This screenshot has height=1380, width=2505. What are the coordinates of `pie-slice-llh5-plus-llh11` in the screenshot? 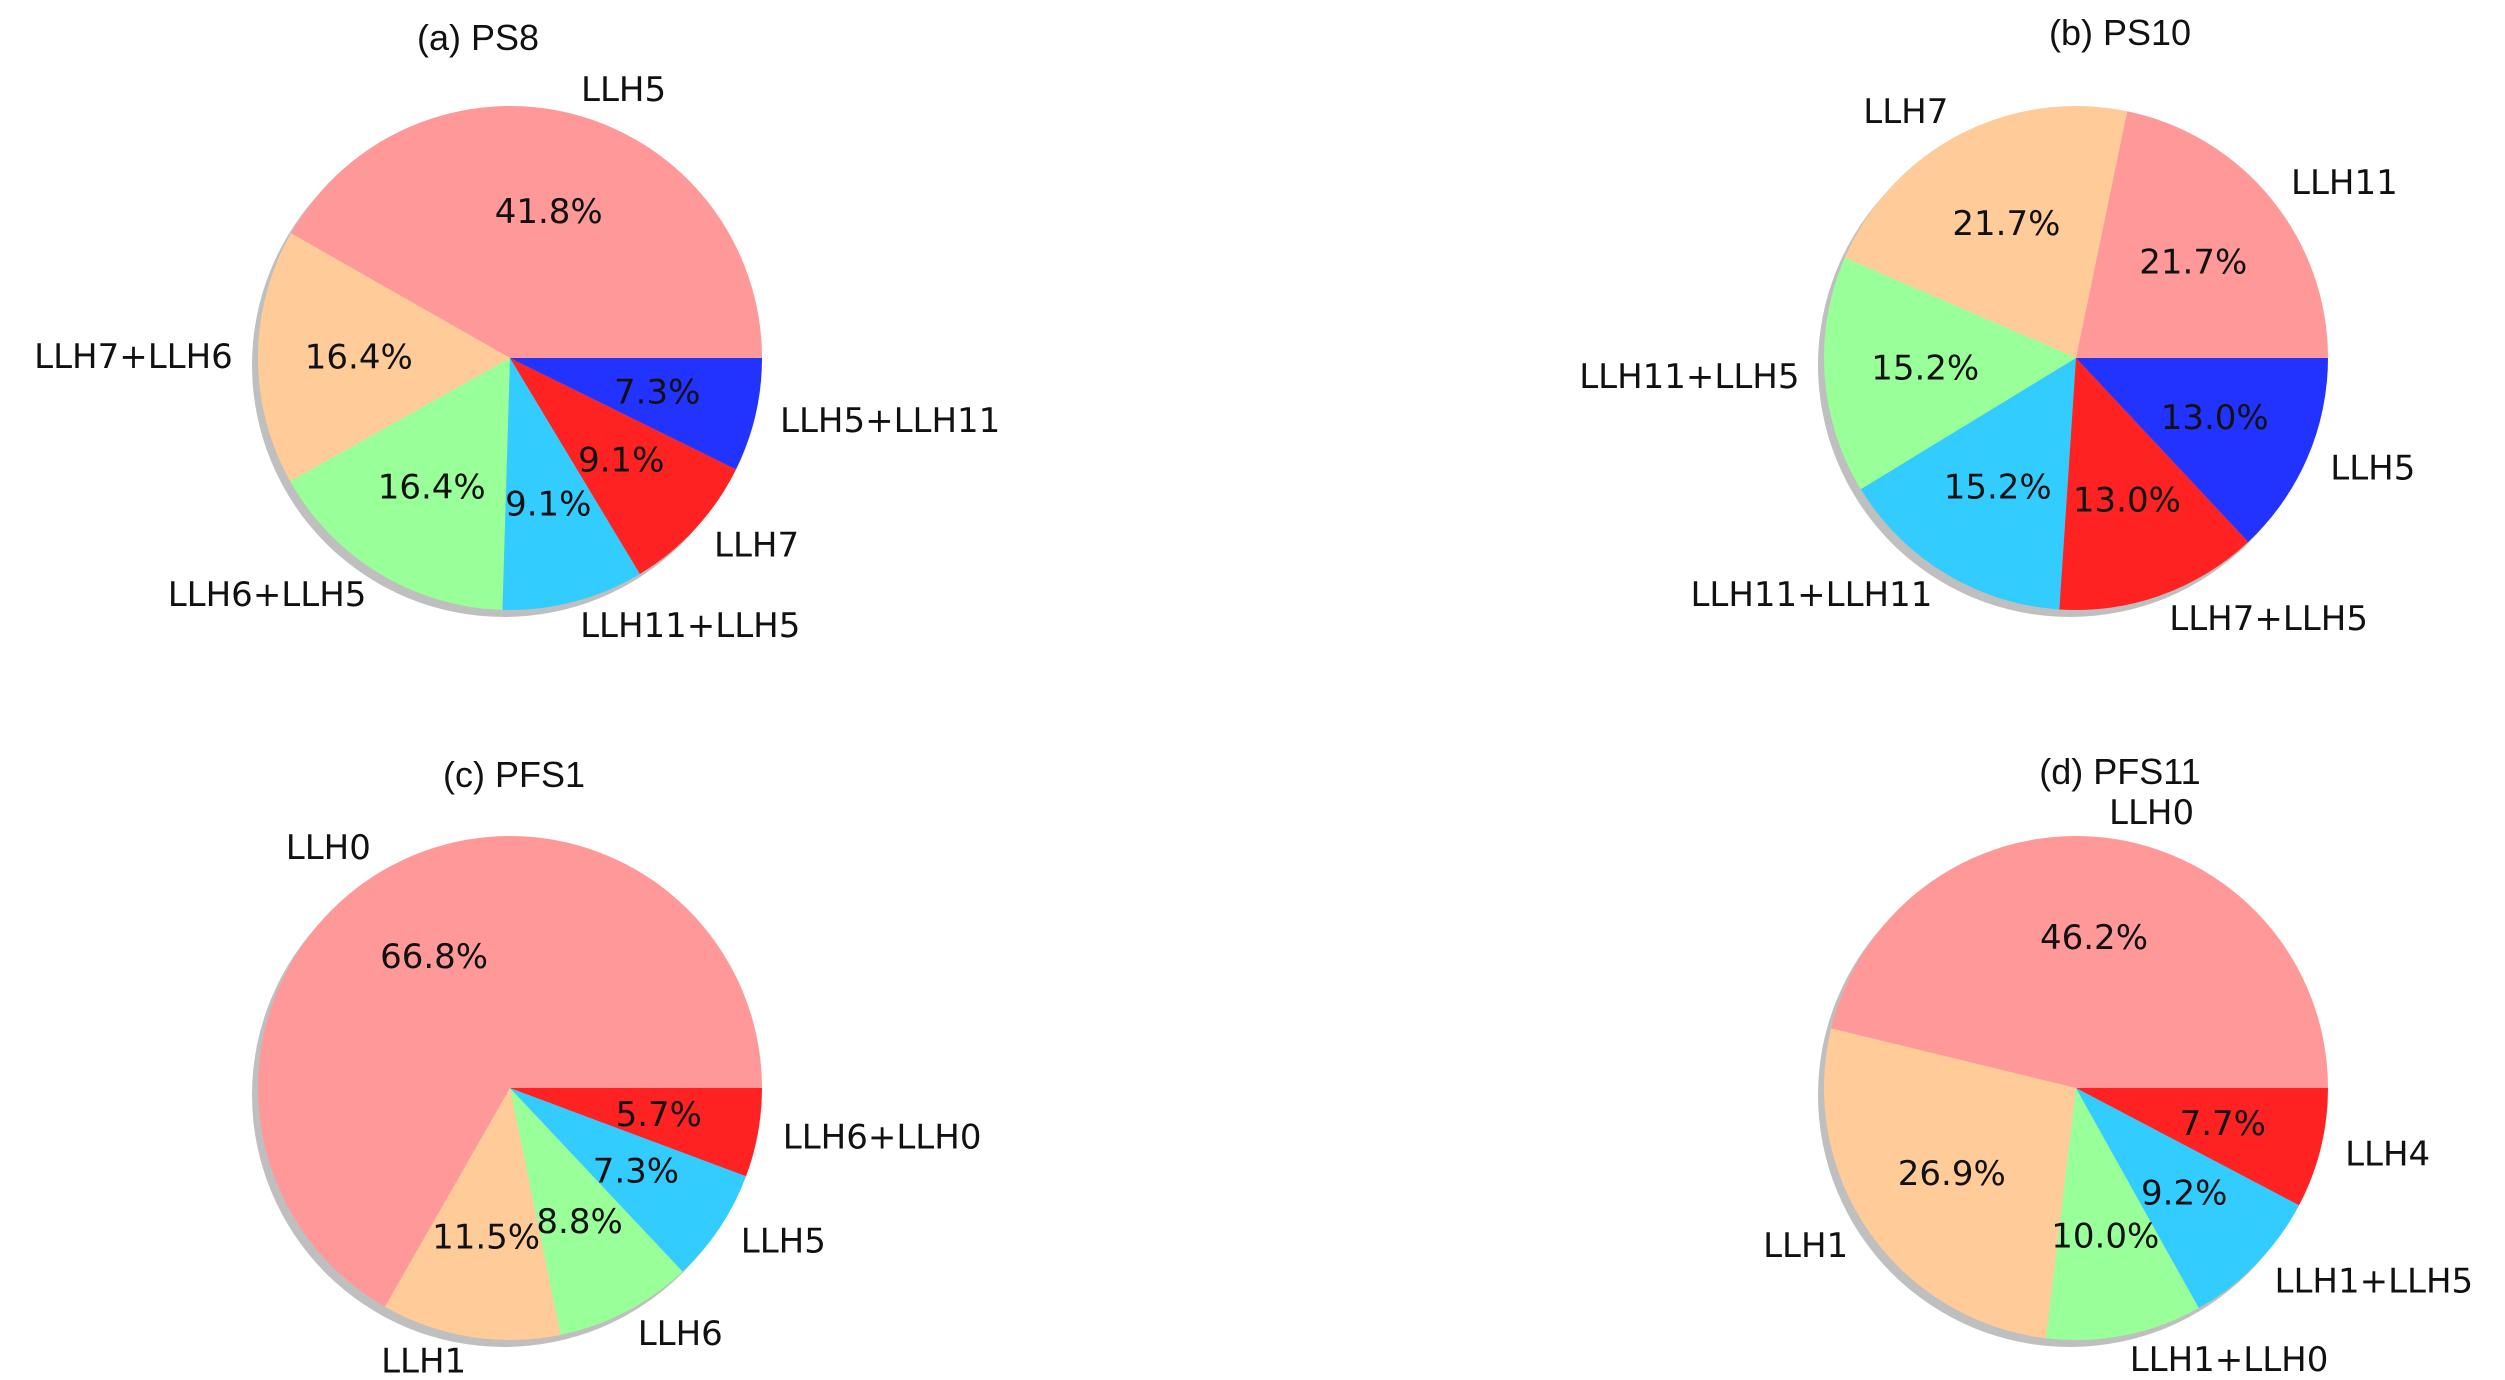 It's located at (636, 414).